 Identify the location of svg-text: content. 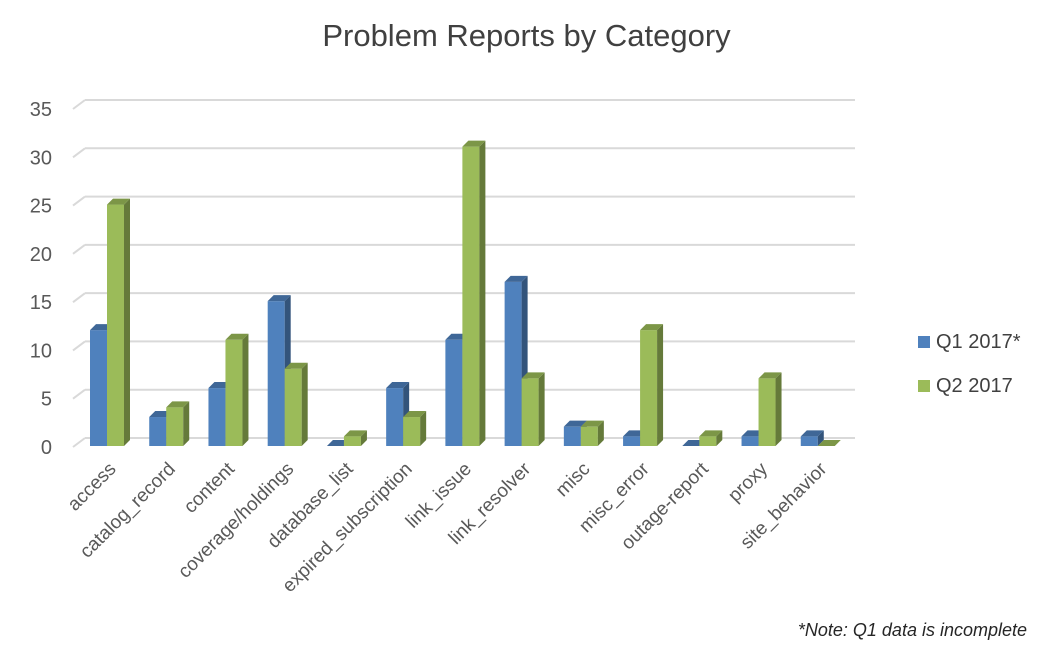
(209, 487).